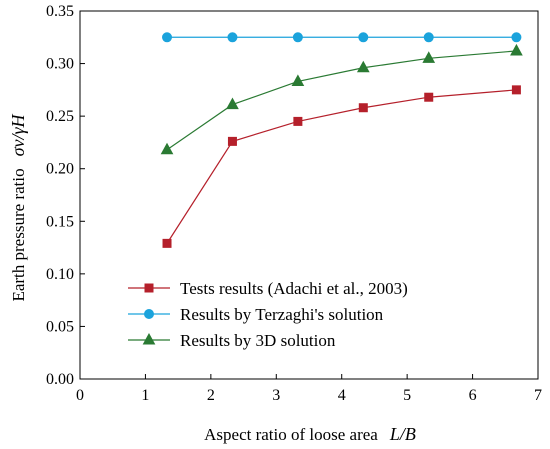  What do you see at coordinates (211, 395) in the screenshot?
I see `x-tick-label: 2` at bounding box center [211, 395].